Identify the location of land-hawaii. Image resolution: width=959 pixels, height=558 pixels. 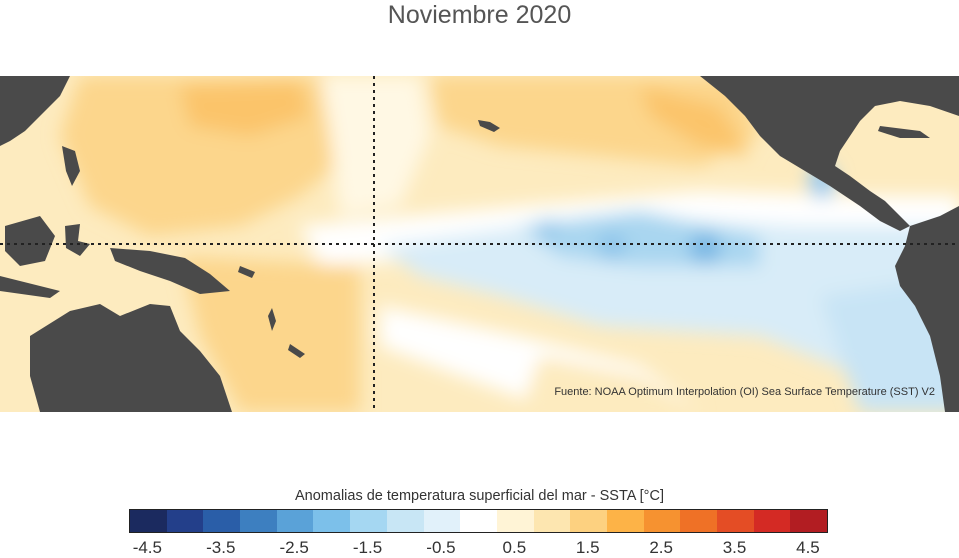
(489, 126).